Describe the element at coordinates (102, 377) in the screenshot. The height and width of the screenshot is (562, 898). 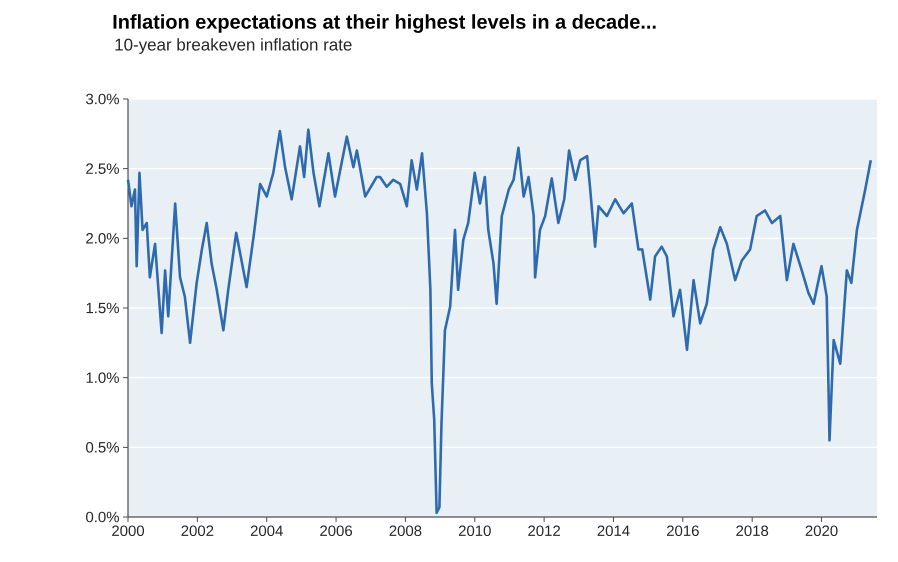
I see `y-tick-label: 1.0%` at that location.